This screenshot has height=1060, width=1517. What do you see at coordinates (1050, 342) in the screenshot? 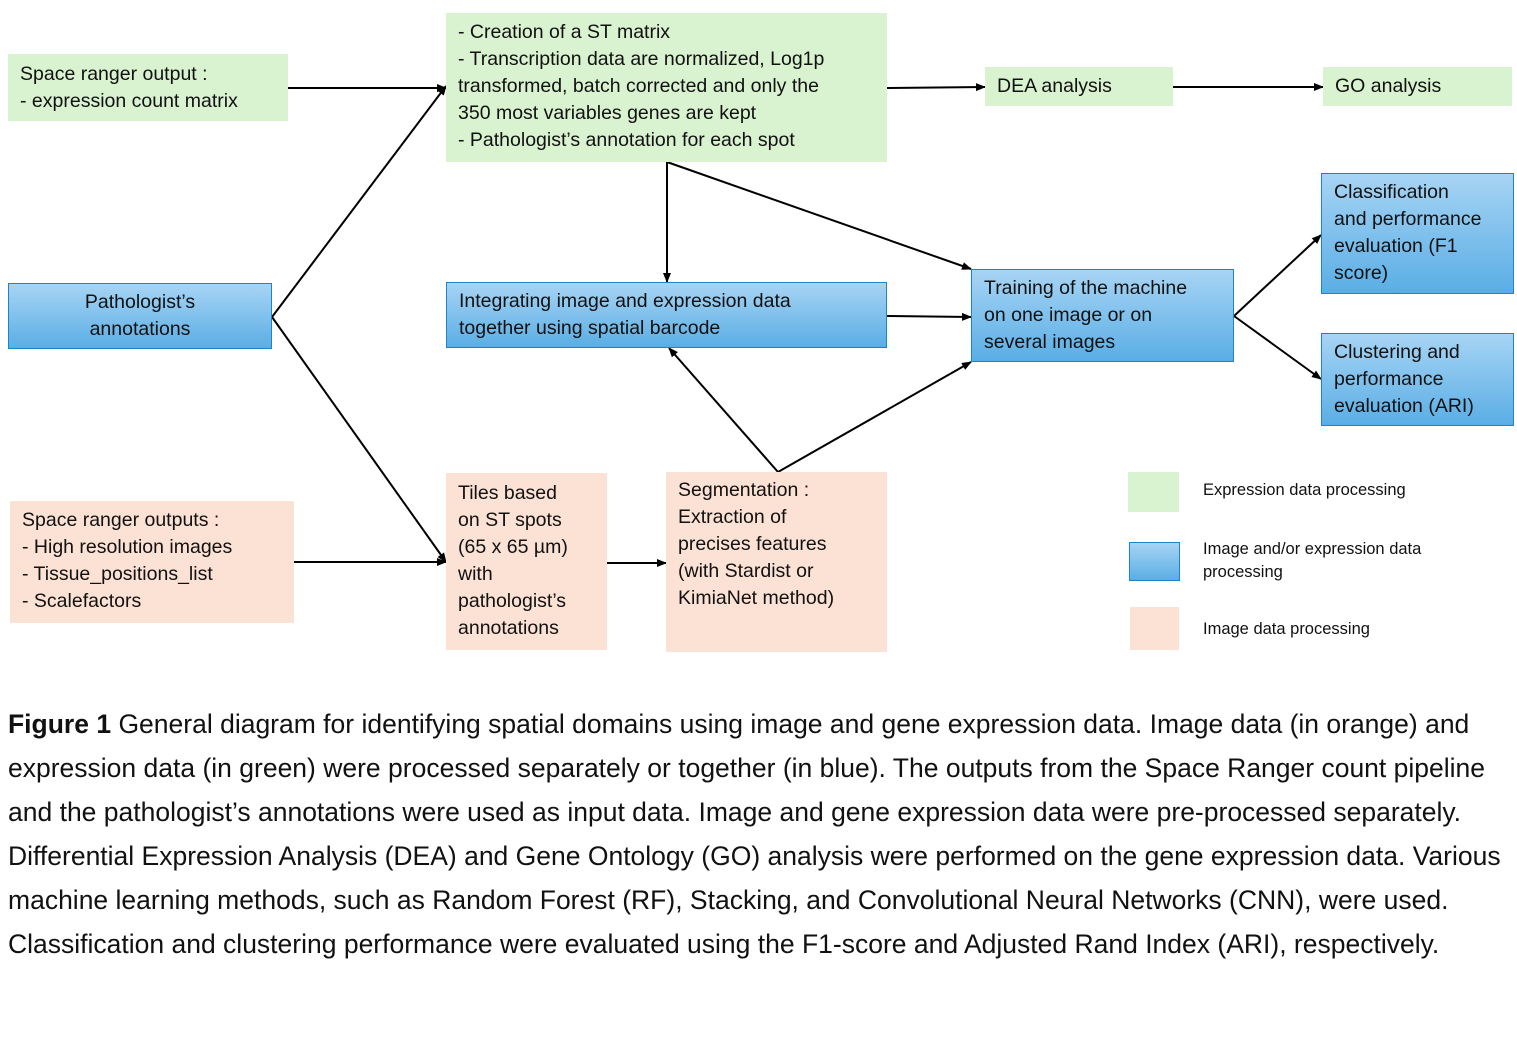
I see `node-line: several images` at bounding box center [1050, 342].